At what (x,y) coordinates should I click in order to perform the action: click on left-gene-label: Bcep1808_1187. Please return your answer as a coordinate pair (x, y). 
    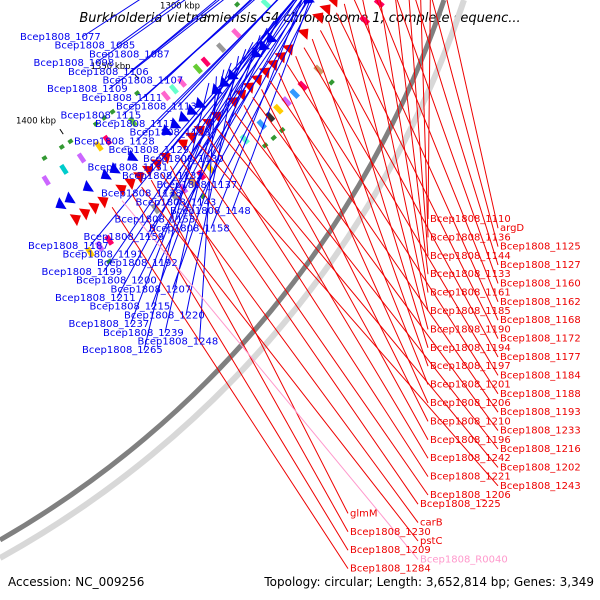
    Looking at the image, I should click on (68, 246).